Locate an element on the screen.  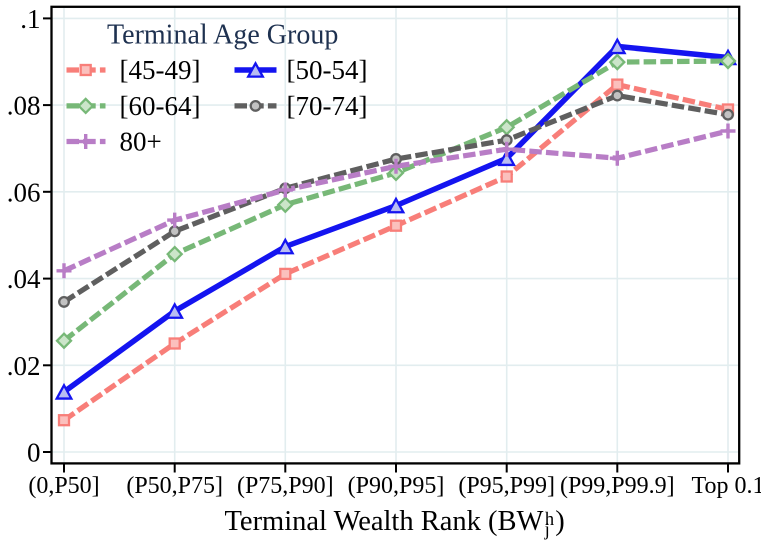
svg-text: (P95,P99] is located at coordinates (506, 486).